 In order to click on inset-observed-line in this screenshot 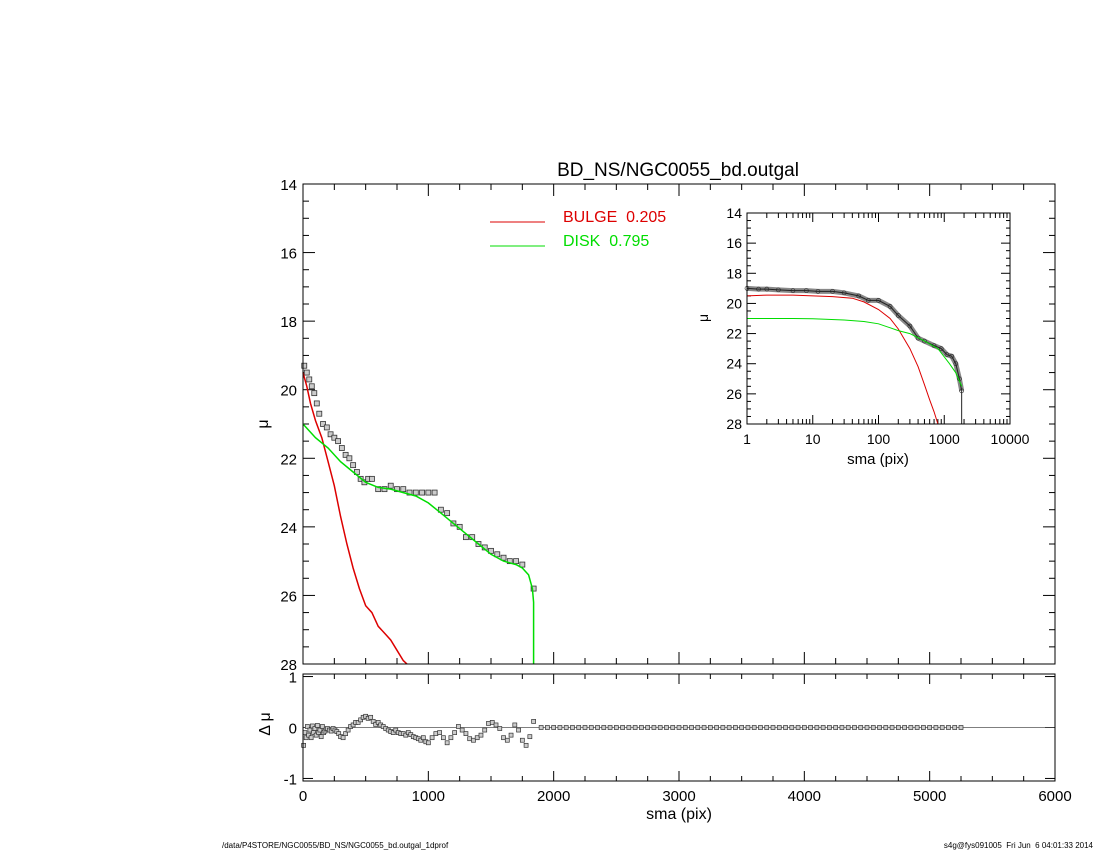, I will do `click(854, 339)`.